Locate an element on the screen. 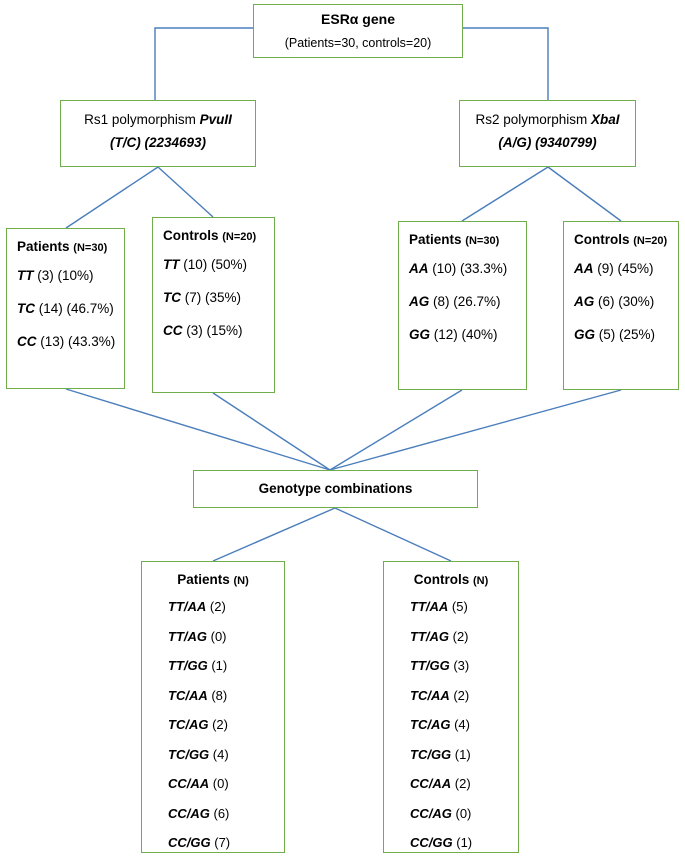 This screenshot has width=685, height=856. combo-value: (3) is located at coordinates (459, 665).